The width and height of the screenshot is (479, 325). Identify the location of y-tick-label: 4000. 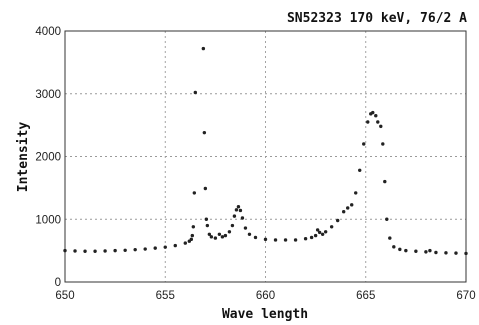
(48, 32).